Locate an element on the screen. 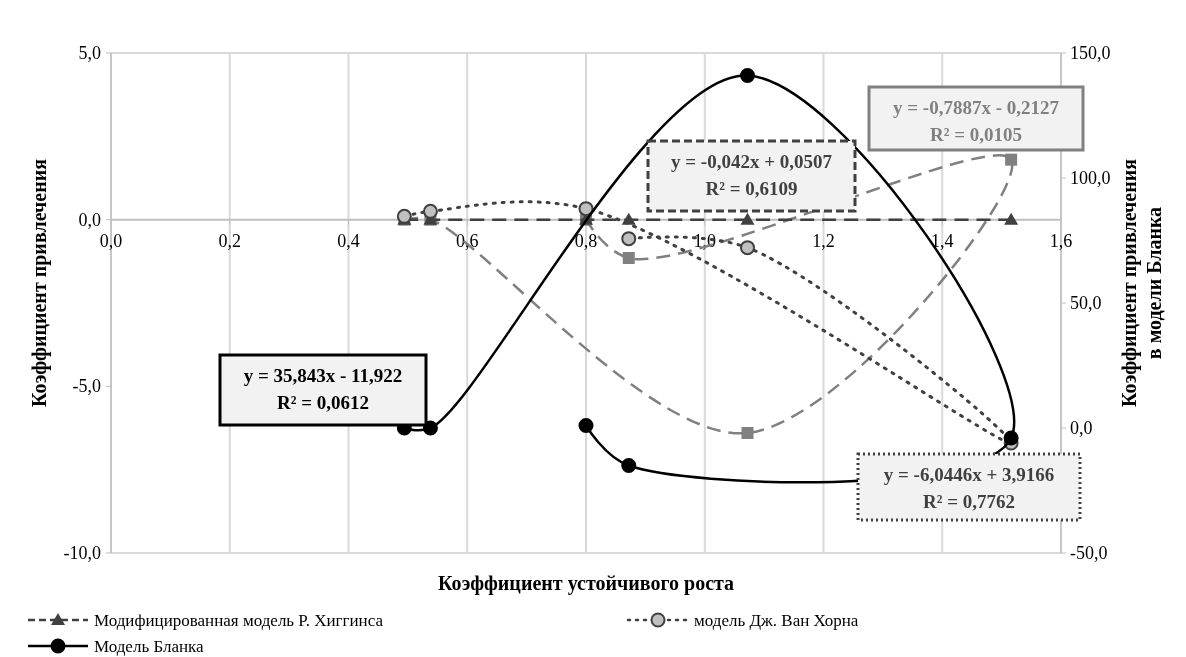 The image size is (1186, 657). y2-tick-label: 100,0 is located at coordinates (1090, 178).